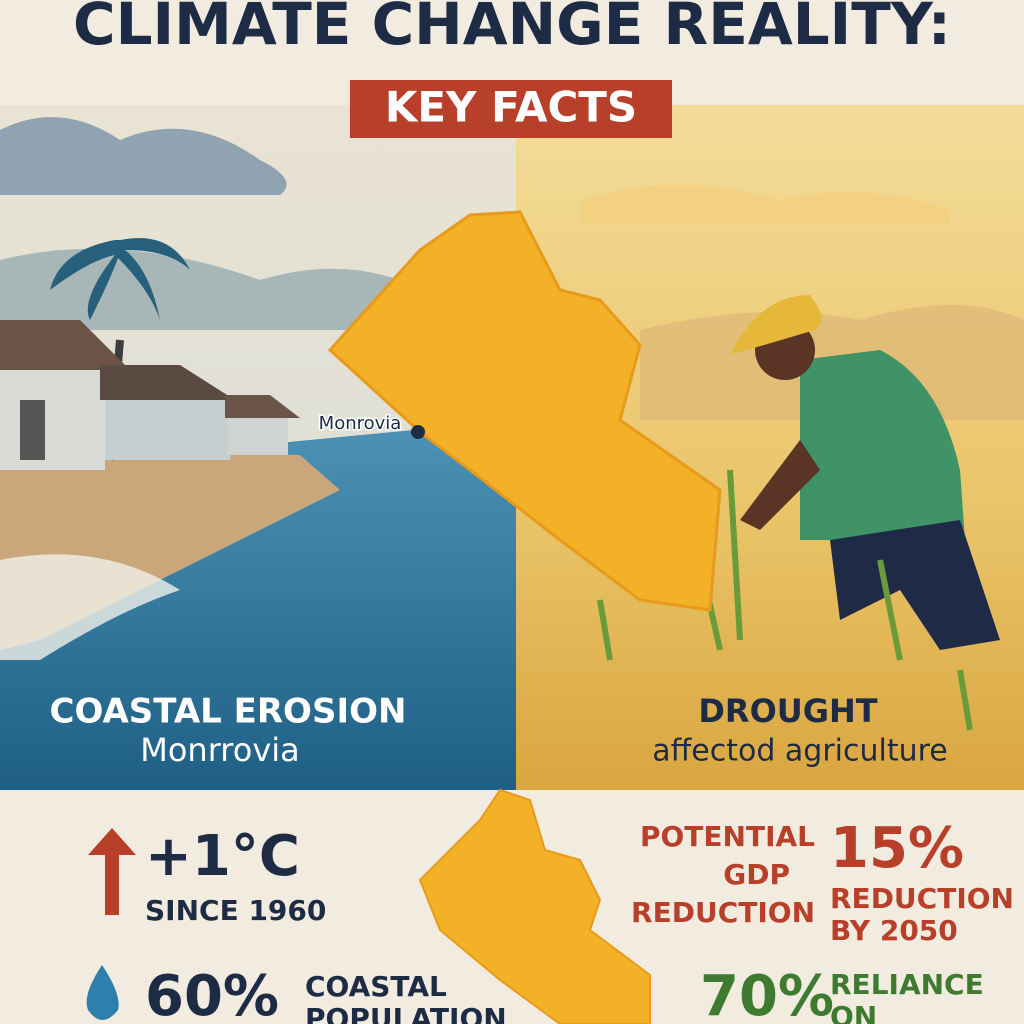 The image size is (1024, 1024). I want to click on up-arrow-icon, so click(112, 871).